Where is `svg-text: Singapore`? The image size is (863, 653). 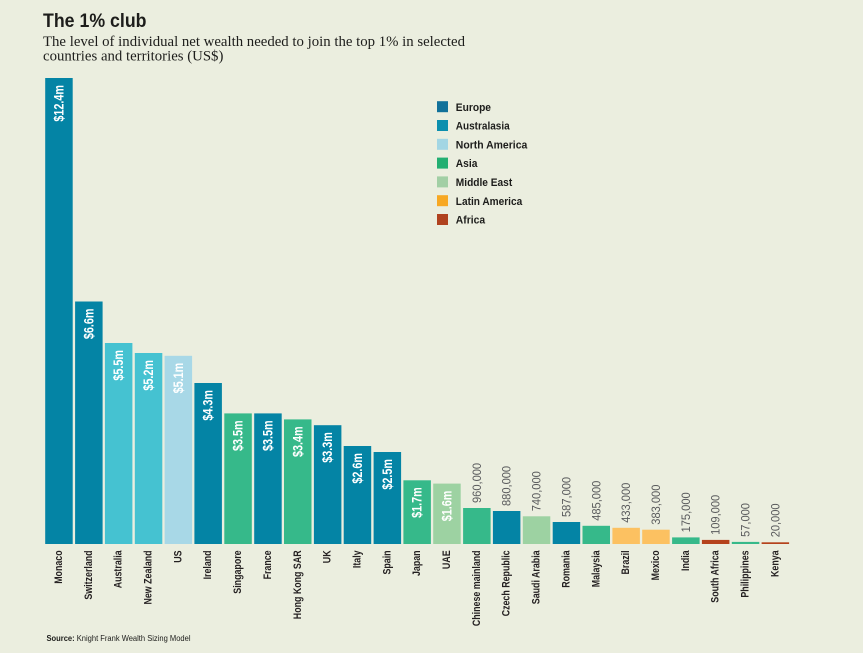
svg-text: Singapore is located at coordinates (238, 571).